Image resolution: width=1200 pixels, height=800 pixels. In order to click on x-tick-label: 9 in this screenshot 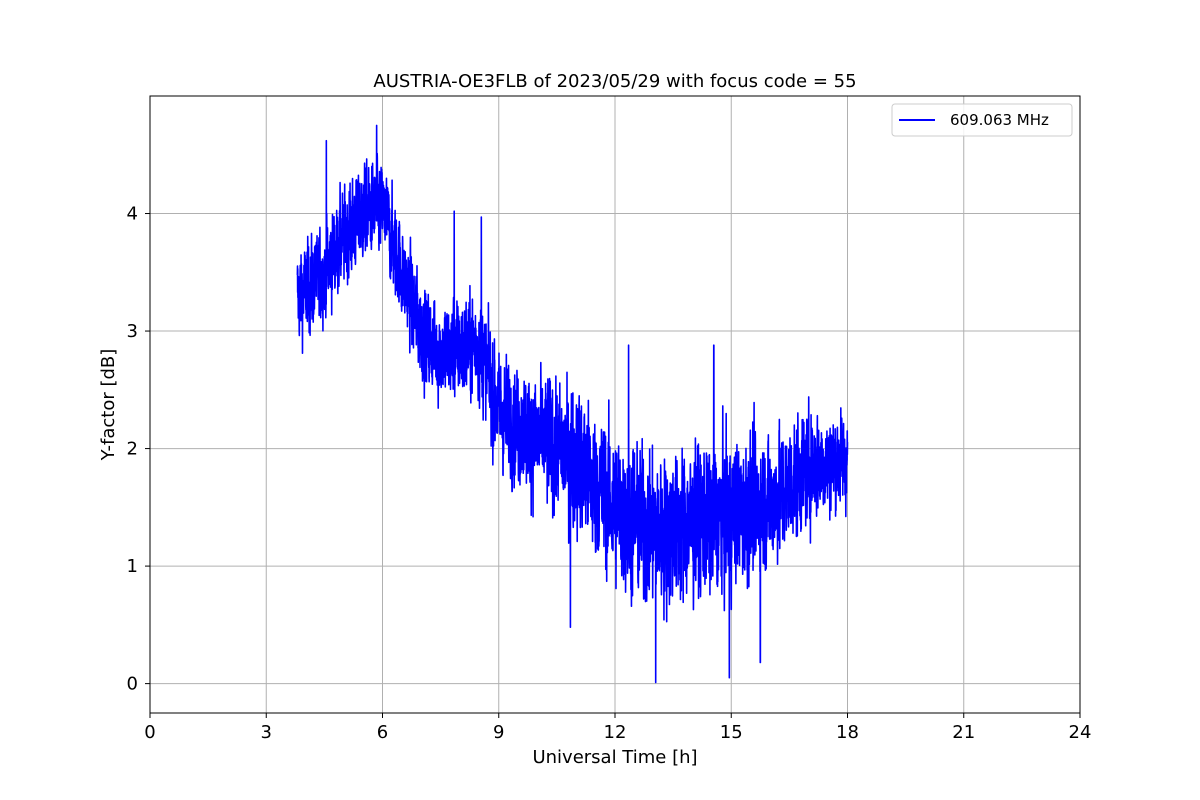, I will do `click(498, 732)`.